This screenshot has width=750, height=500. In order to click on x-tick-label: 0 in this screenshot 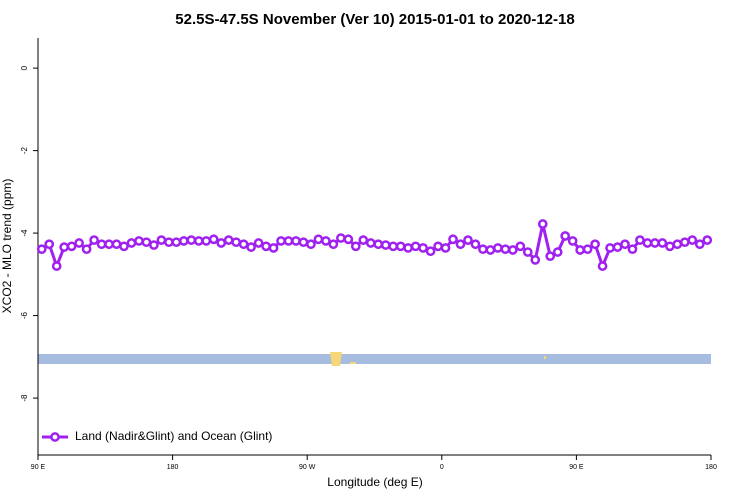, I will do `click(442, 467)`.